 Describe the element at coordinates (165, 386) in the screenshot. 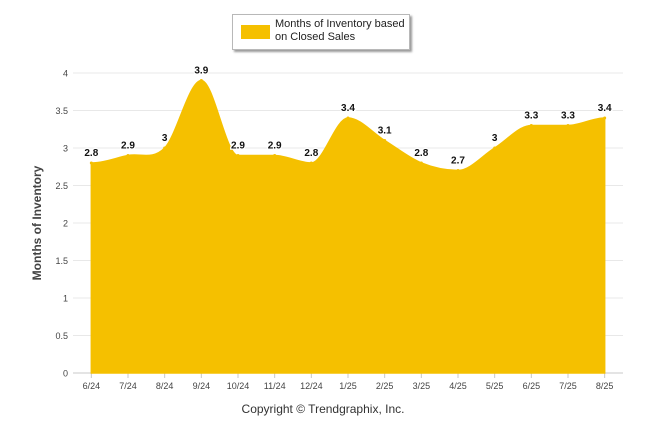

I see `x-tick-label: 8/24` at that location.